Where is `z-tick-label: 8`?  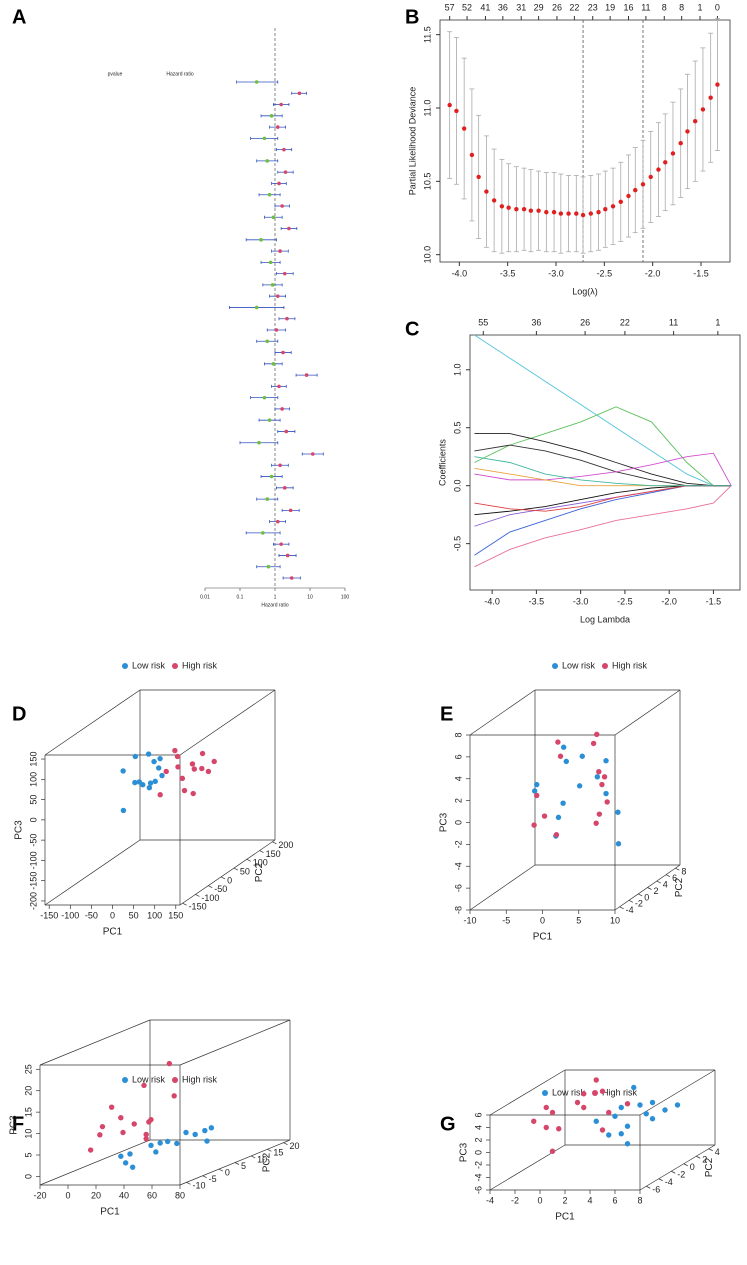
z-tick-label: 8 is located at coordinates (458, 734).